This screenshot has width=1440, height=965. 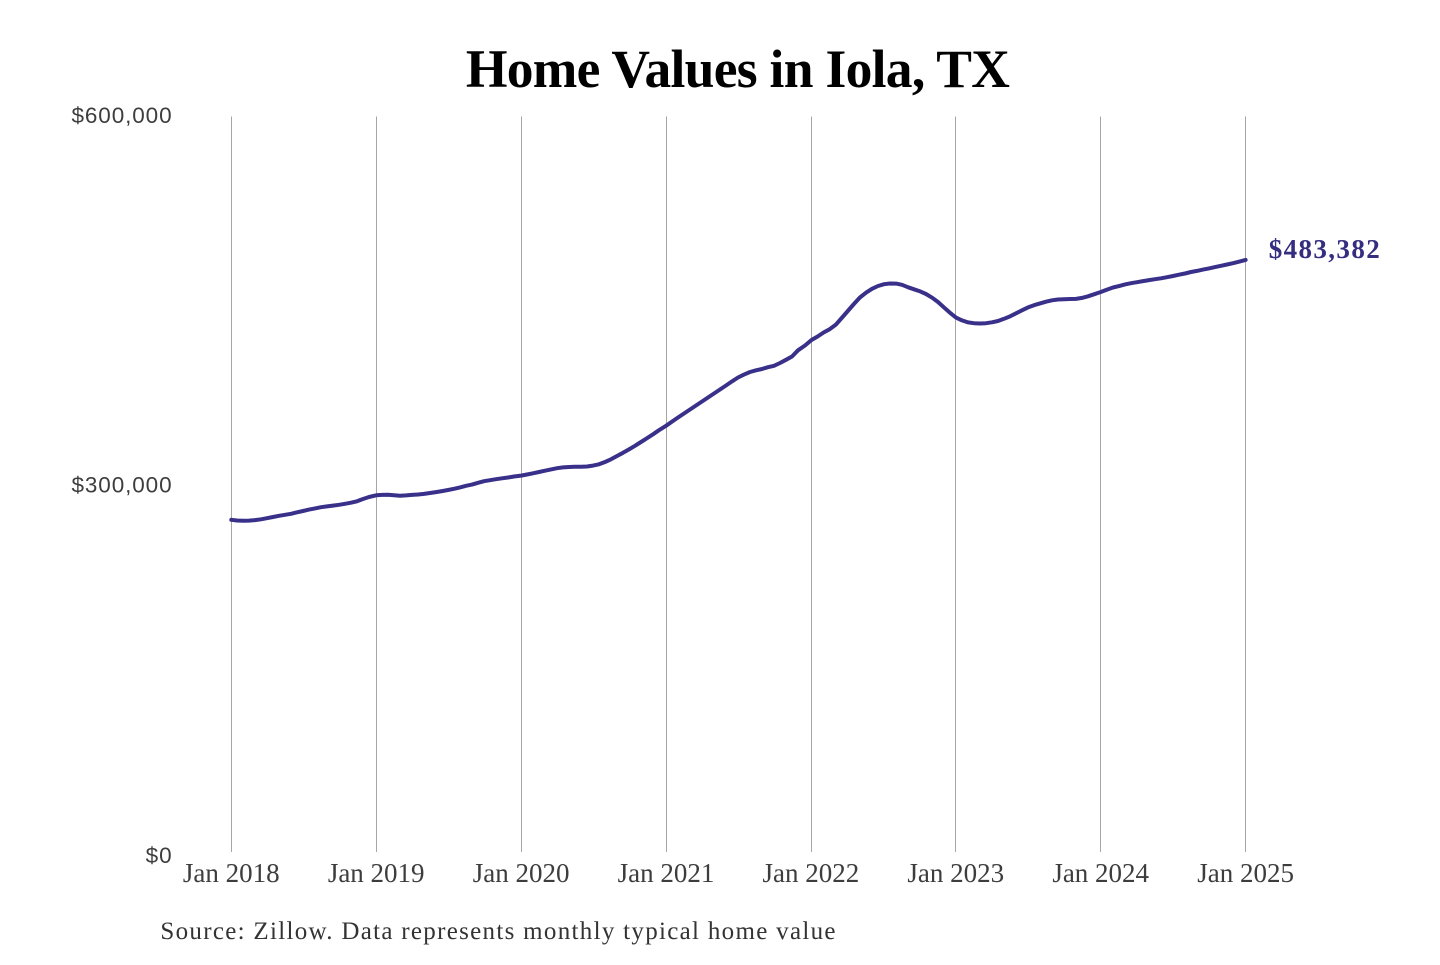 What do you see at coordinates (1325, 249) in the screenshot?
I see `svg-text: $483,382` at bounding box center [1325, 249].